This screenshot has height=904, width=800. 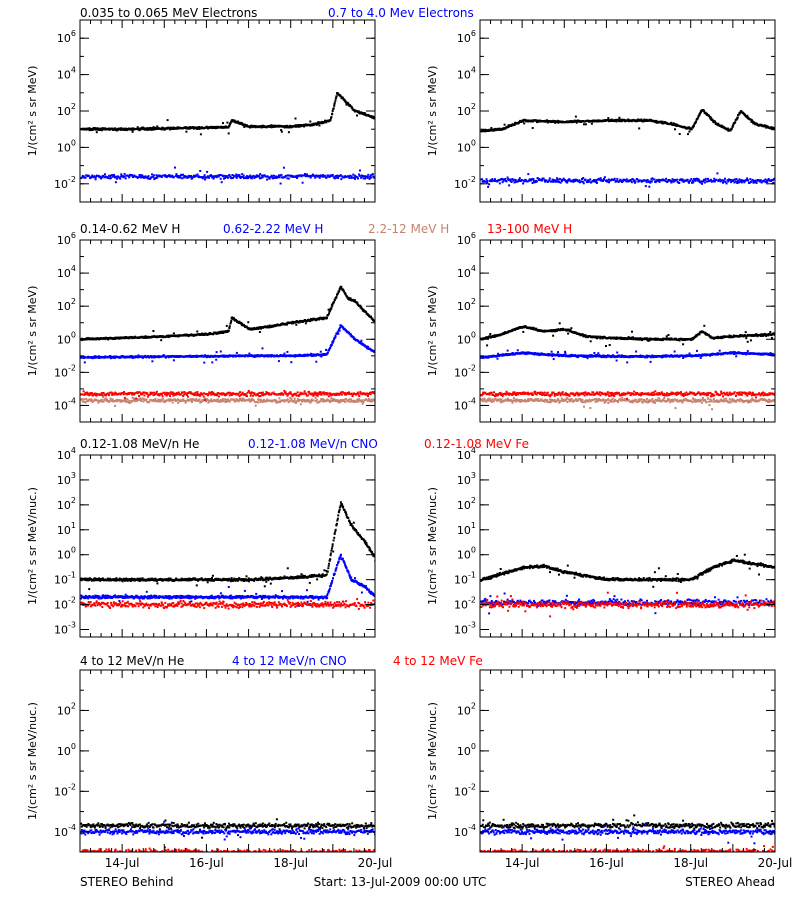 What do you see at coordinates (408, 229) in the screenshot?
I see `legend-entry: 2.2-12 MeV H` at bounding box center [408, 229].